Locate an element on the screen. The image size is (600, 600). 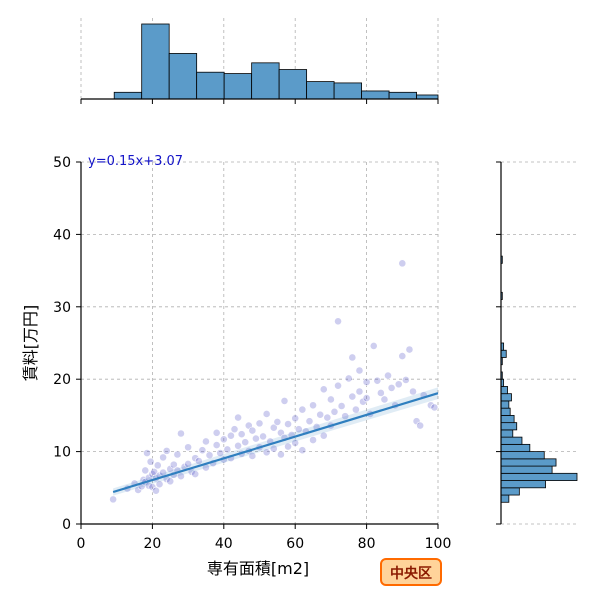
area-badge: 中央区 is located at coordinates (411, 572).